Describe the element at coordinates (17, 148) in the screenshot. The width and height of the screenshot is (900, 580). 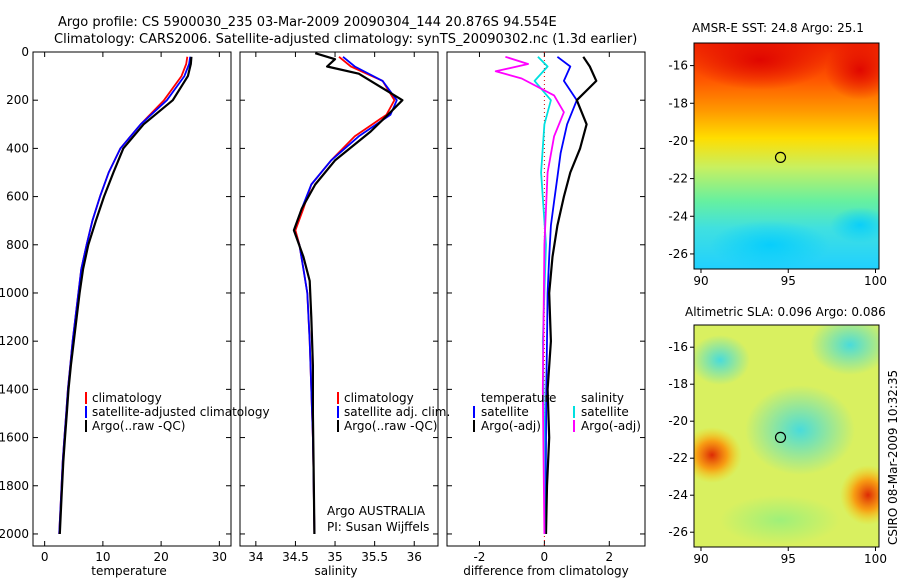
I see `y-tick-label: 400` at that location.